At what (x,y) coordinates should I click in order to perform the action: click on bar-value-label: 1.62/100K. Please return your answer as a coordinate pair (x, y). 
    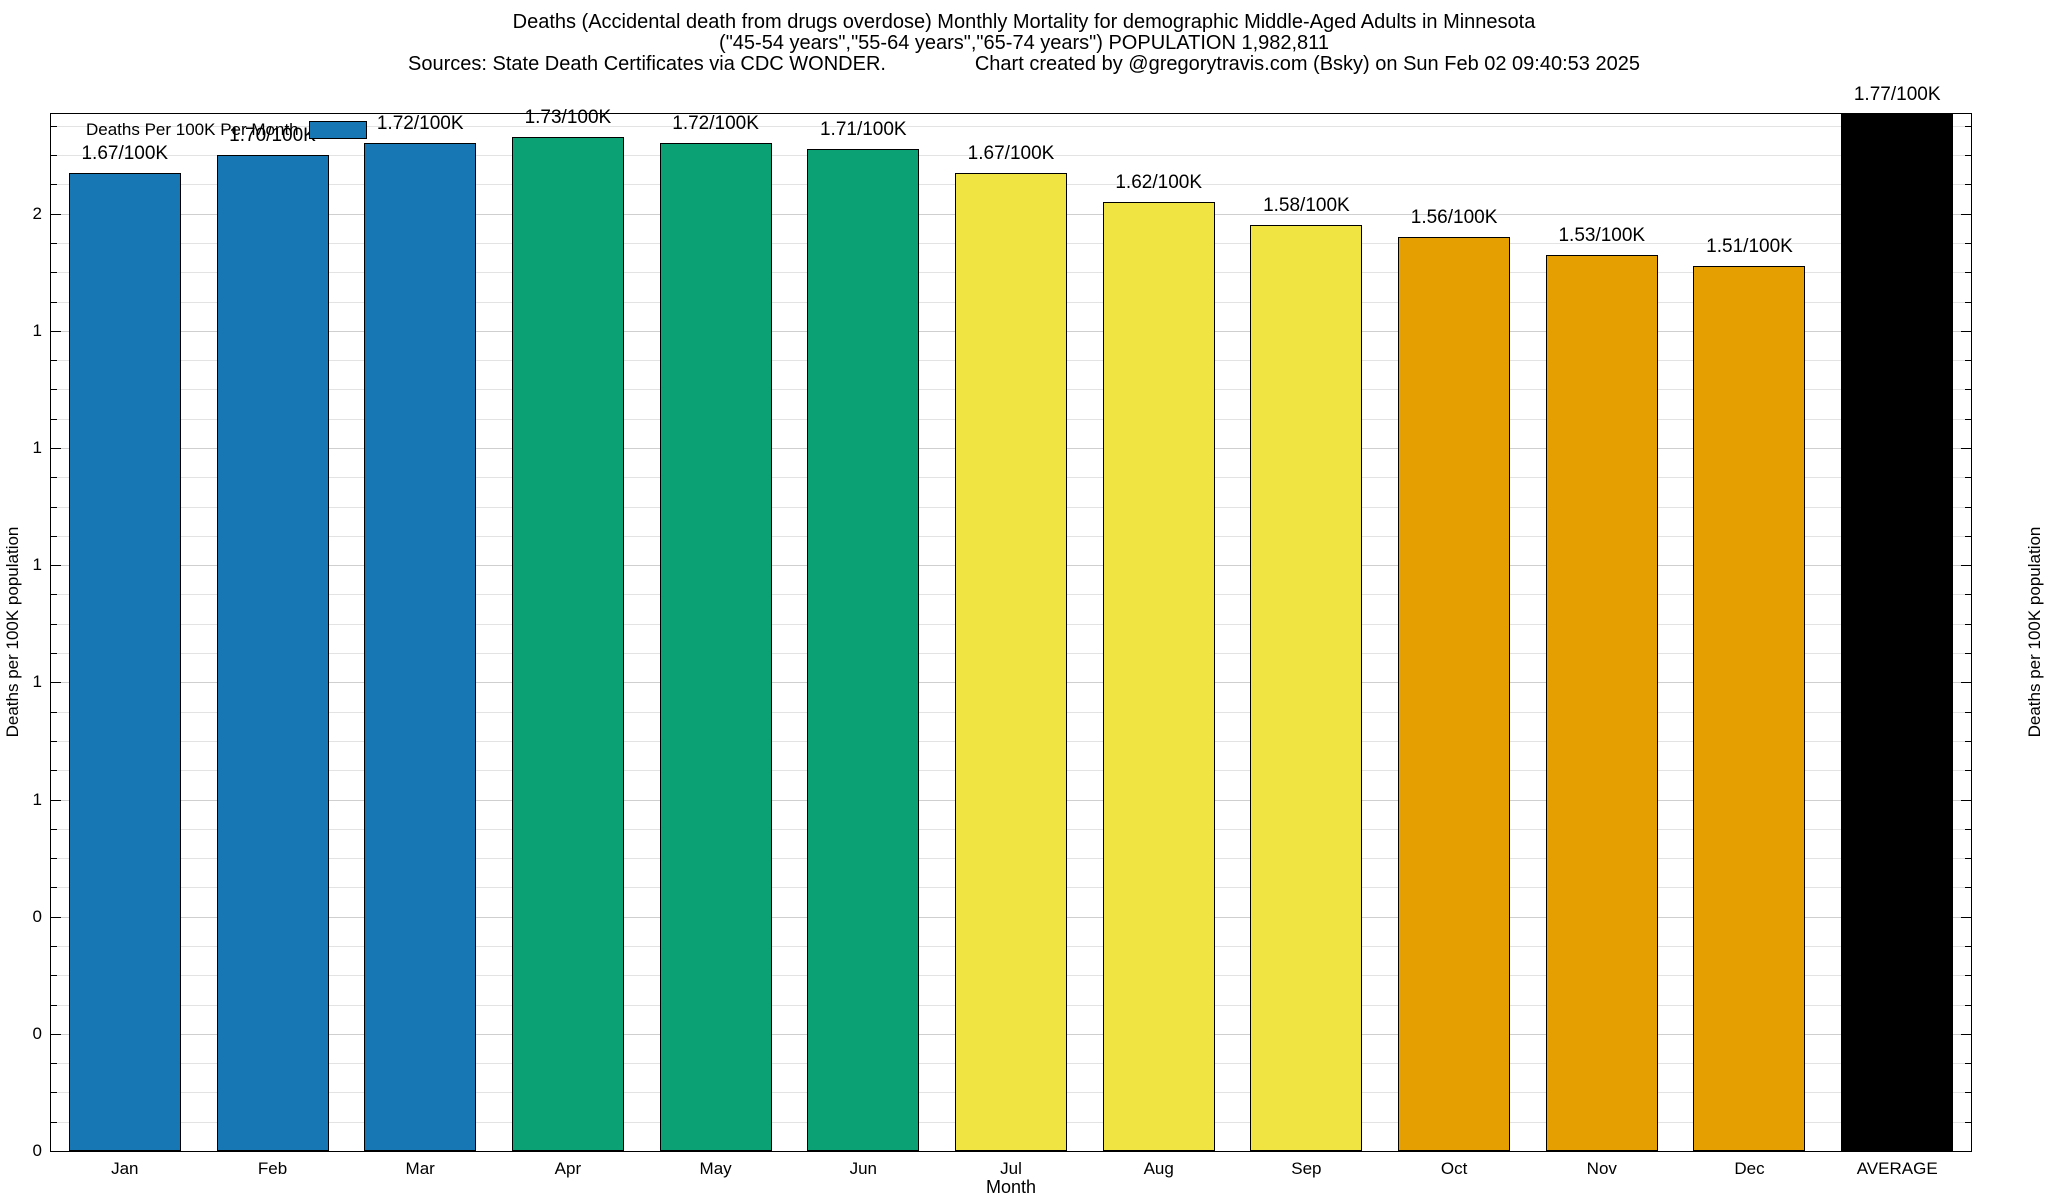
    Looking at the image, I should click on (1159, 182).